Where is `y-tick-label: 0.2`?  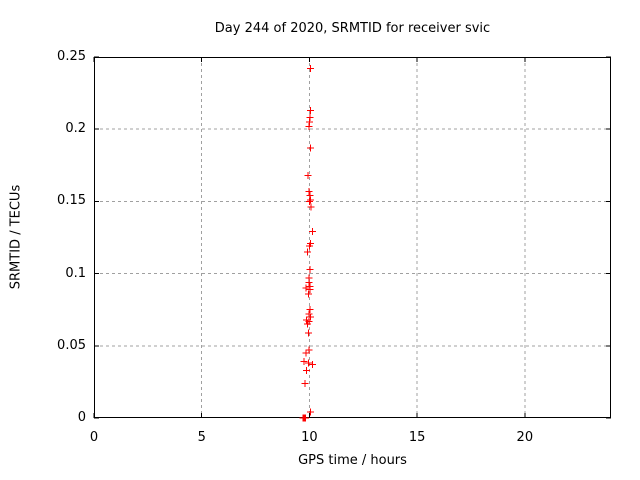
y-tick-label: 0.2 is located at coordinates (75, 129).